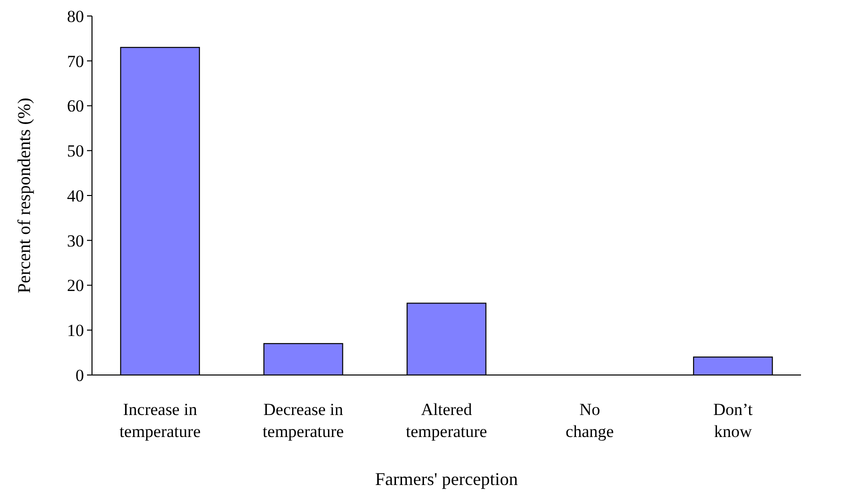 The width and height of the screenshot is (841, 497). What do you see at coordinates (75, 196) in the screenshot?
I see `y-tick-label: 40` at bounding box center [75, 196].